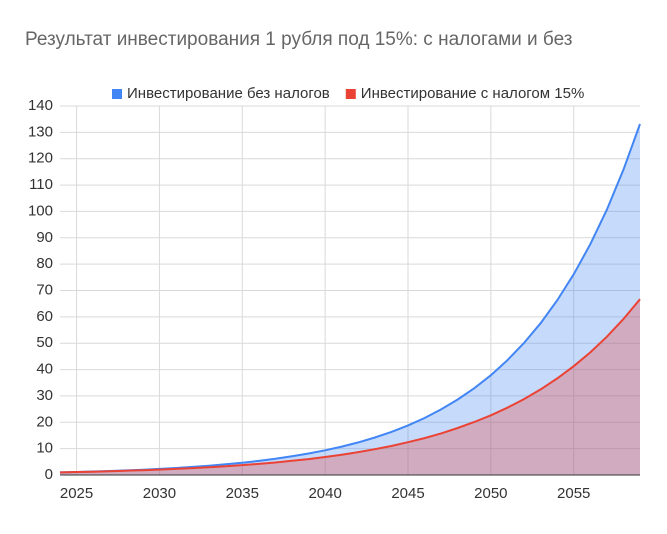 This screenshot has width=667, height=534. What do you see at coordinates (44, 448) in the screenshot?
I see `y-tick-label: 10` at bounding box center [44, 448].